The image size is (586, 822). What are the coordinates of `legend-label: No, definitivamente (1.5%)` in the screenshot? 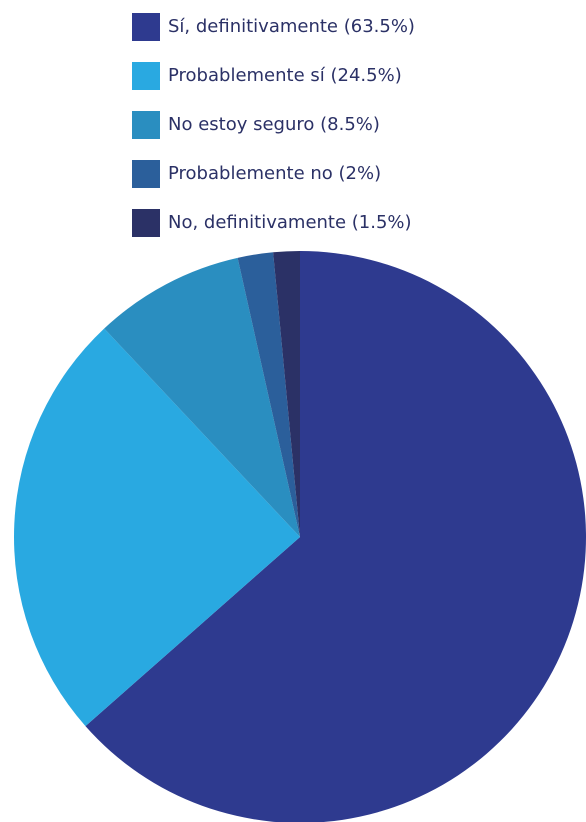 It's located at (290, 222).